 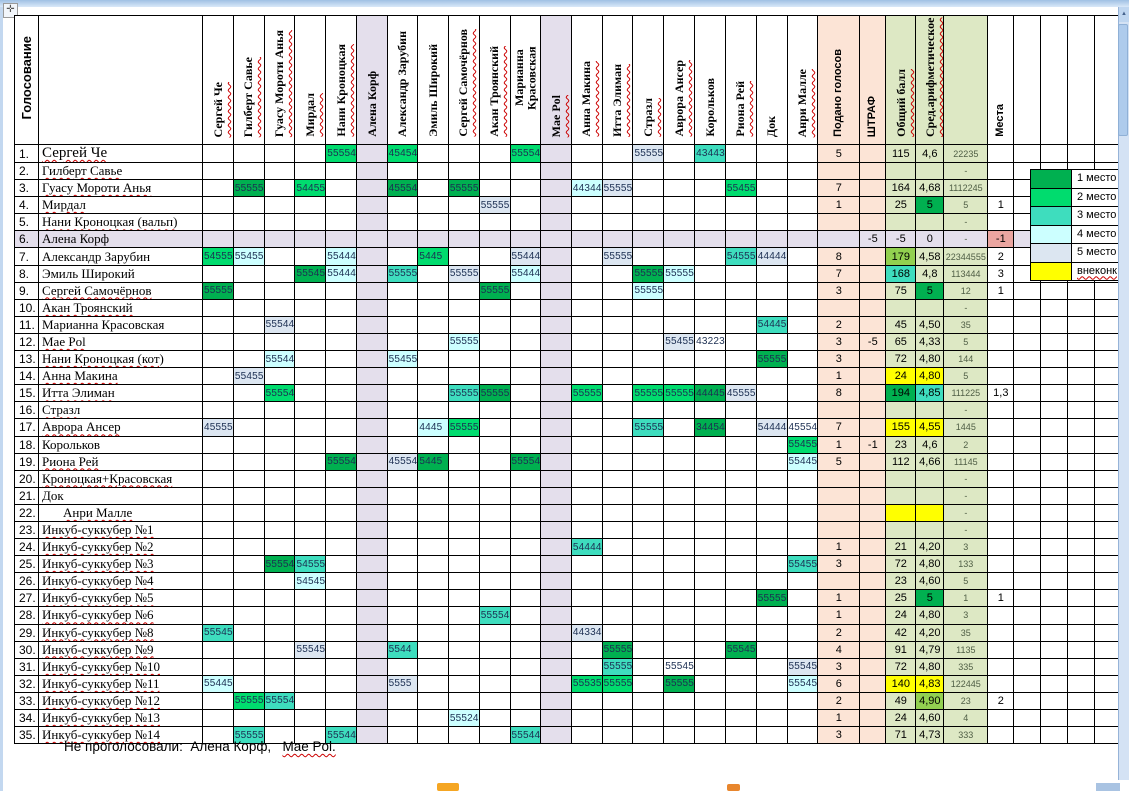 What do you see at coordinates (966, 393) in the screenshot?
I see `places-list-cell: 111225` at bounding box center [966, 393].